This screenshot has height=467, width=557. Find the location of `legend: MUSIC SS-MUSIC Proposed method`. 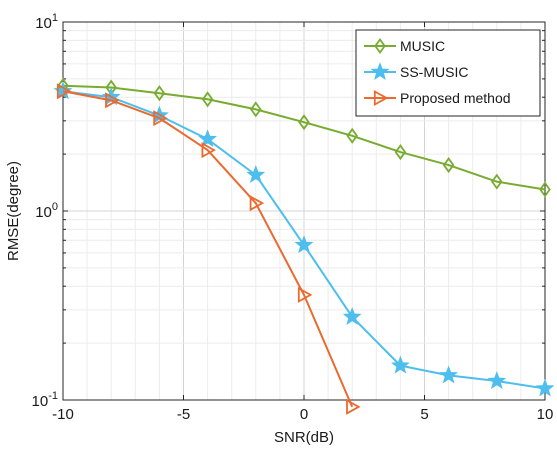

legend: MUSIC SS-MUSIC Proposed method is located at coordinates (448, 73).